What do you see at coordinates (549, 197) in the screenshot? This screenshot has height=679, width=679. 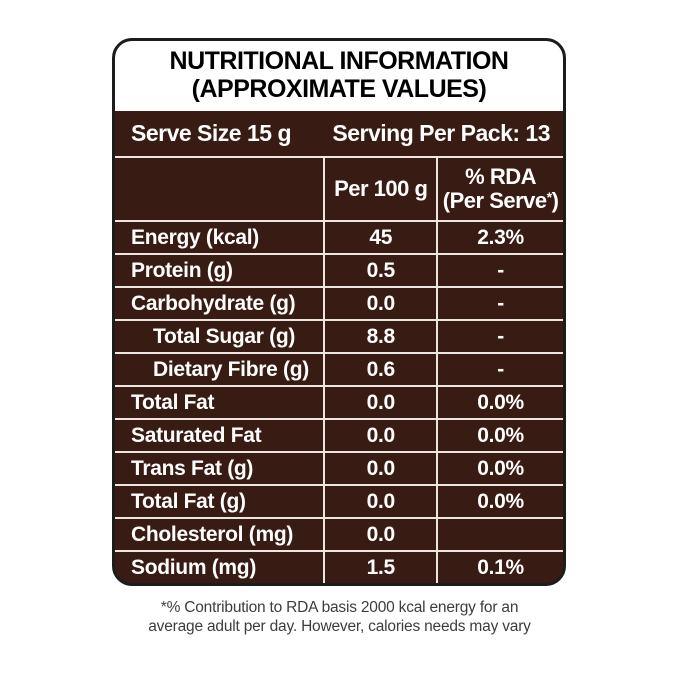 I see `rda-asterisk: *` at bounding box center [549, 197].